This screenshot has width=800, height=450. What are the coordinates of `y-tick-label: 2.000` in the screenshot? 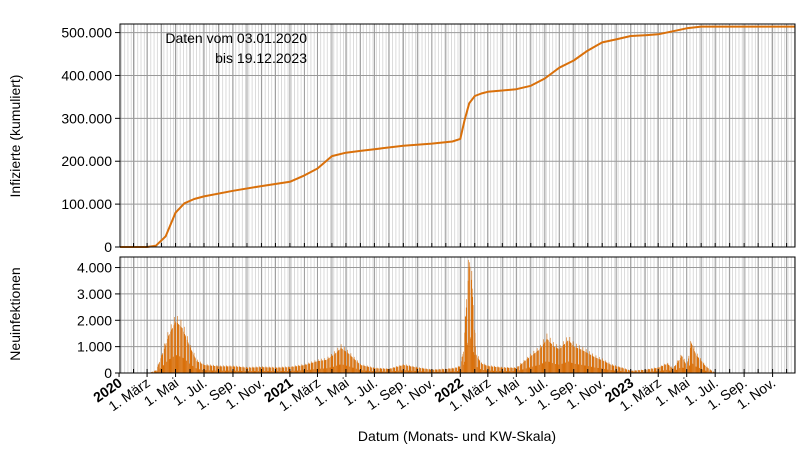 It's located at (94, 320).